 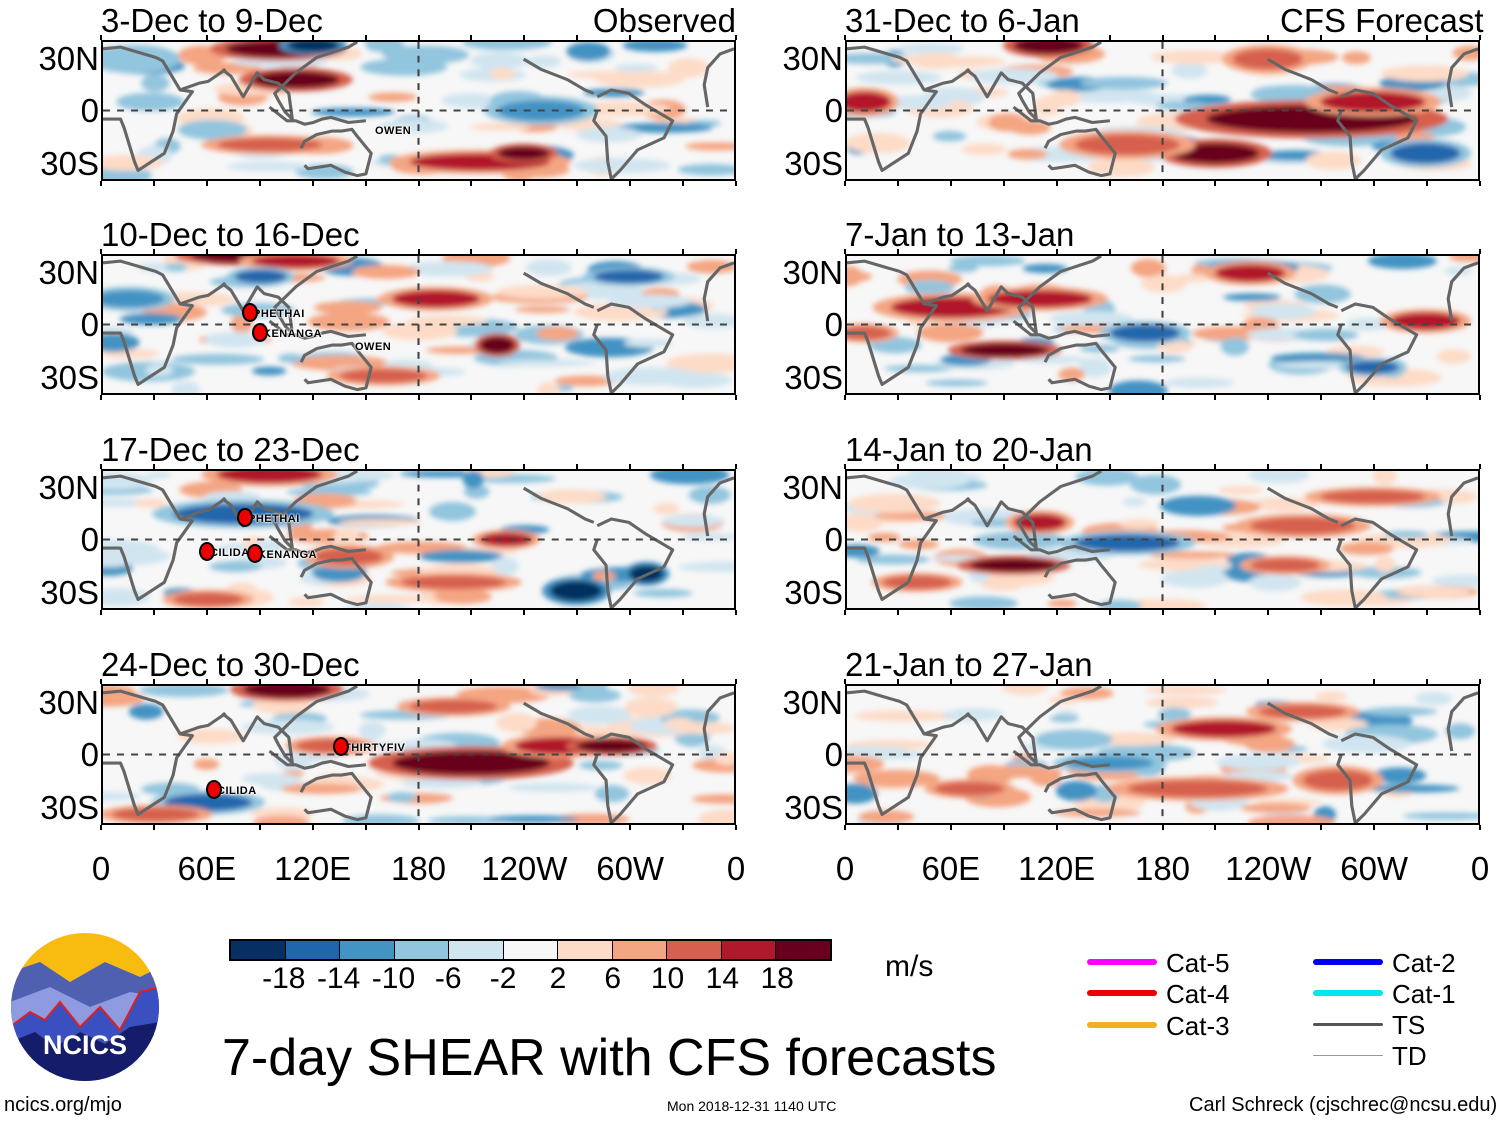 I want to click on colorbar-label: -6, so click(x=448, y=978).